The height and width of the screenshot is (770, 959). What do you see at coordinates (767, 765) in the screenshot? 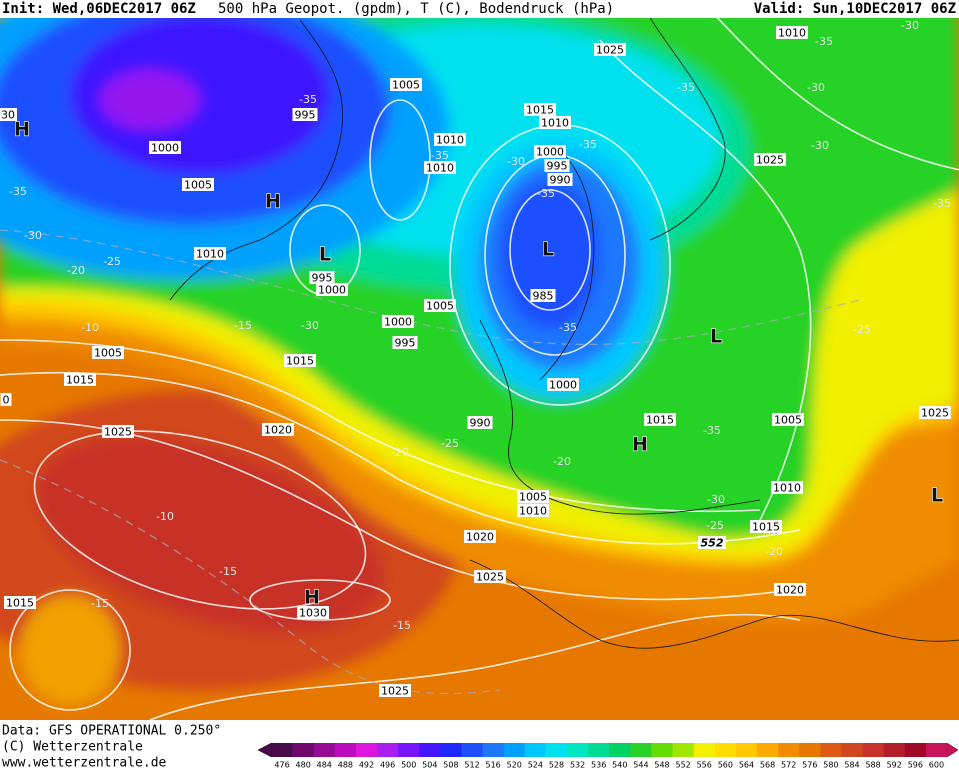
I see `colorbar-tick-label: 568` at bounding box center [767, 765].